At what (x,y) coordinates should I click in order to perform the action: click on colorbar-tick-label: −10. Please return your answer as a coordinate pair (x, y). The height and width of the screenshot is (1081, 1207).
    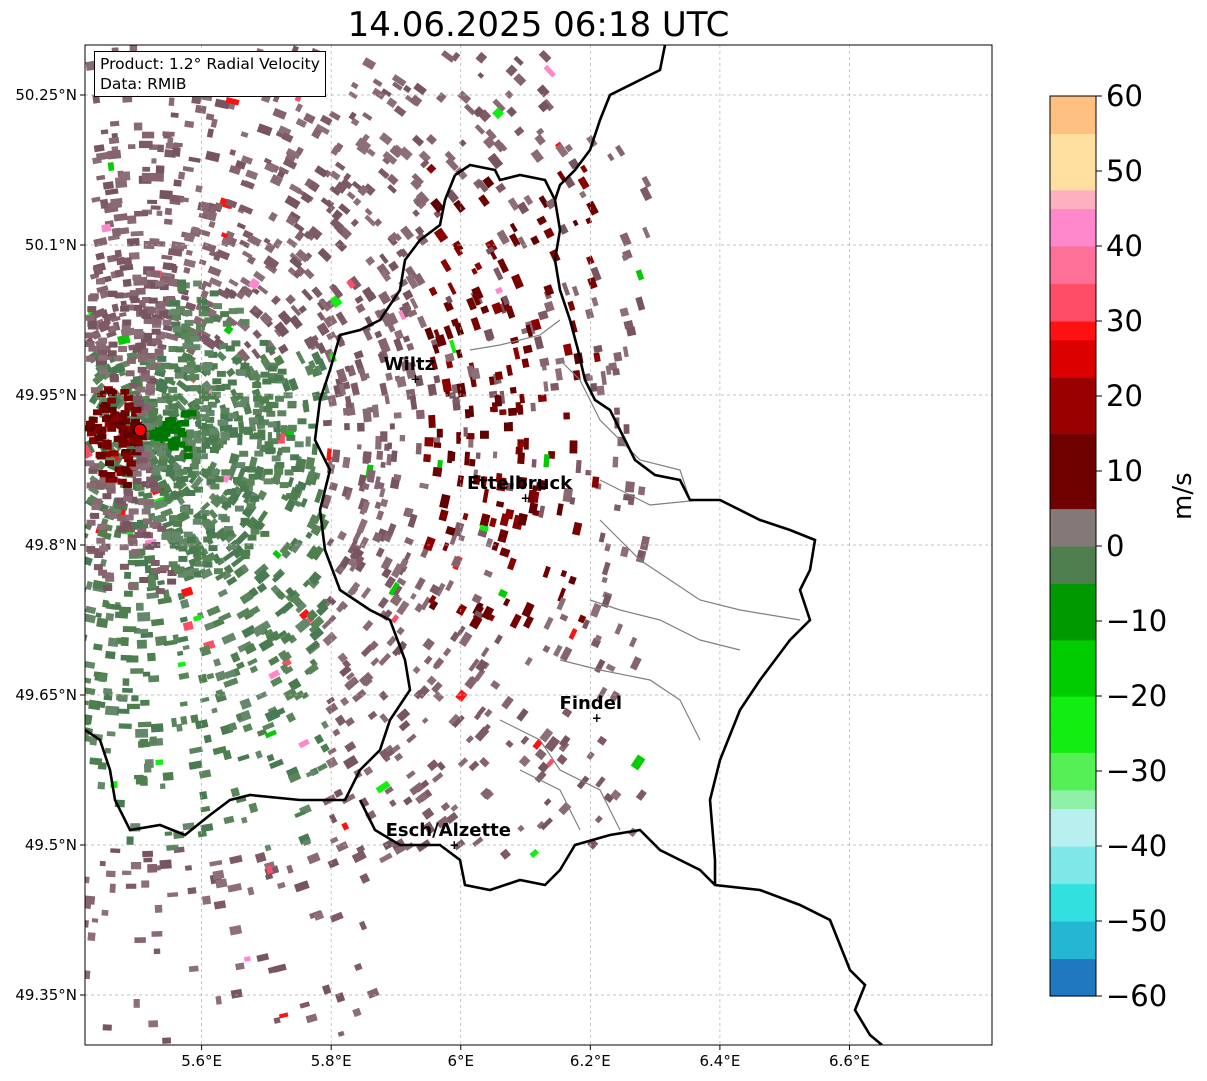
    Looking at the image, I should click on (1137, 621).